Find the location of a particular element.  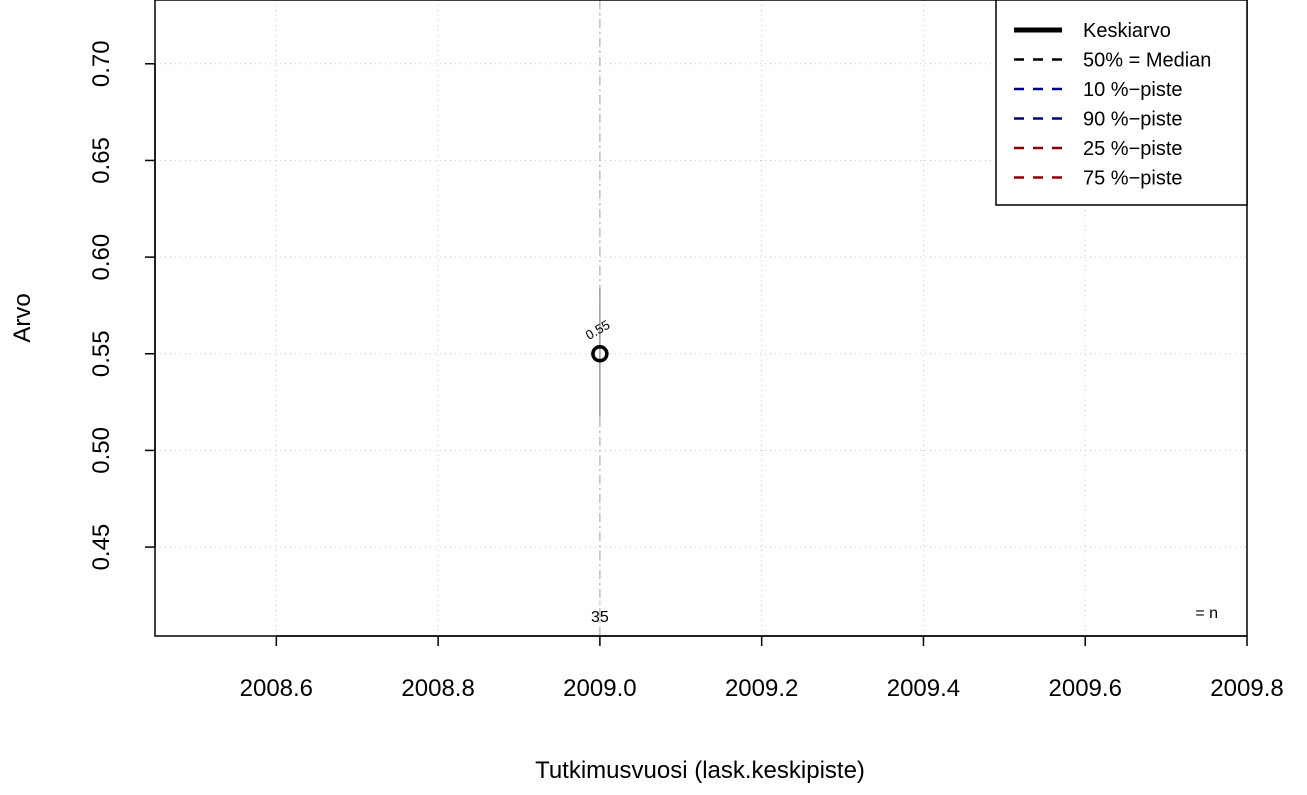

legend-box is located at coordinates (1121, 103).